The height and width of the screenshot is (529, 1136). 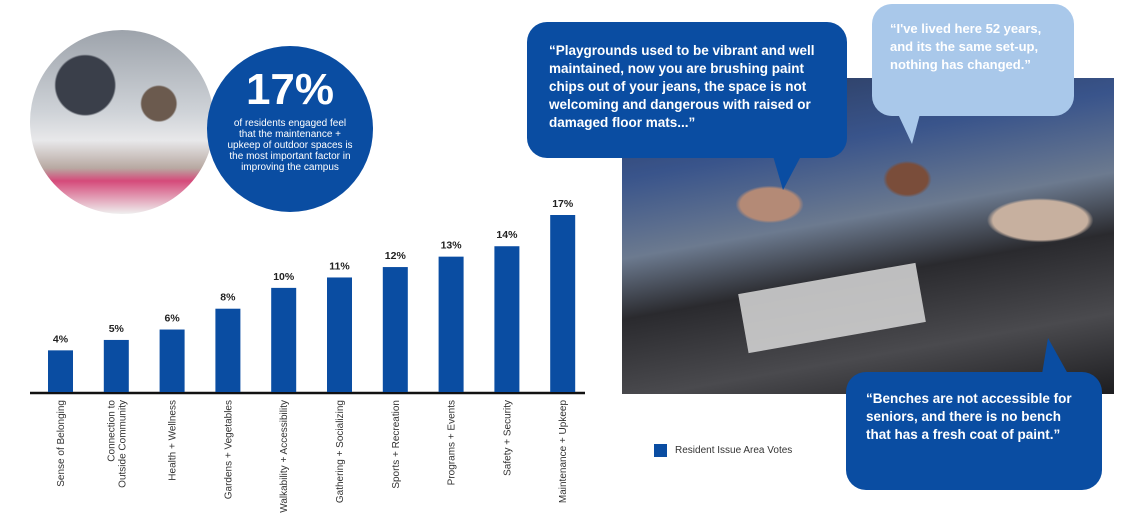 What do you see at coordinates (117, 329) in the screenshot?
I see `bar-value-label-1: 5%` at bounding box center [117, 329].